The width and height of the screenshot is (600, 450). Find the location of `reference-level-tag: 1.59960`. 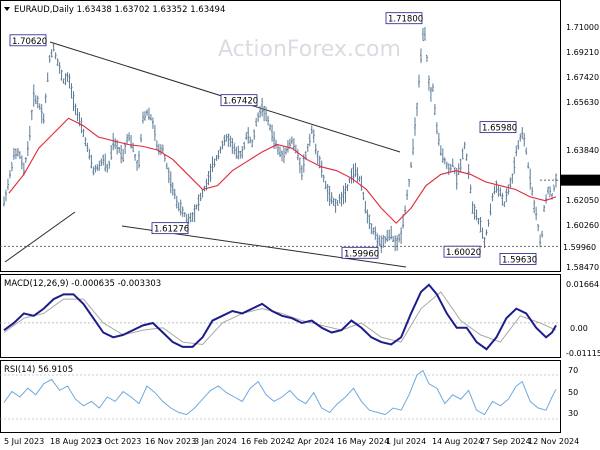

reference-level-tag: 1.59960 is located at coordinates (579, 247).